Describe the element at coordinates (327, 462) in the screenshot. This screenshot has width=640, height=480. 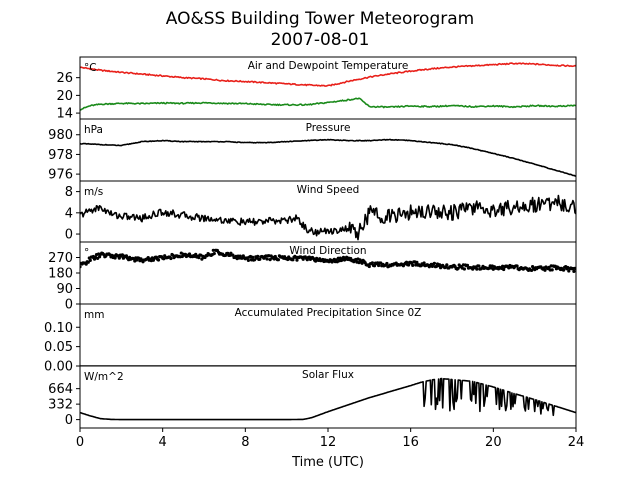
I see `x-axis-label: Time (UTC)` at that location.